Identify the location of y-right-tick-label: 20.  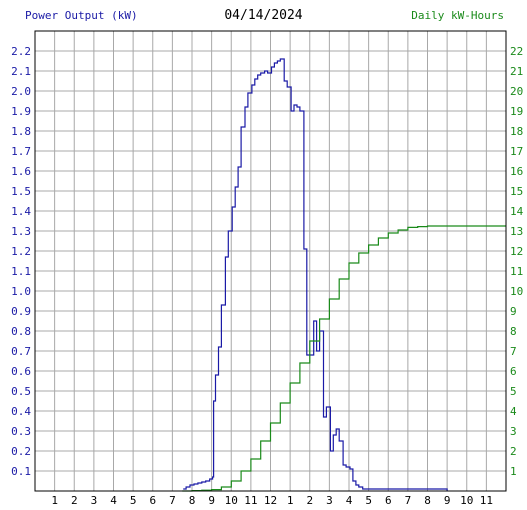
(516, 91).